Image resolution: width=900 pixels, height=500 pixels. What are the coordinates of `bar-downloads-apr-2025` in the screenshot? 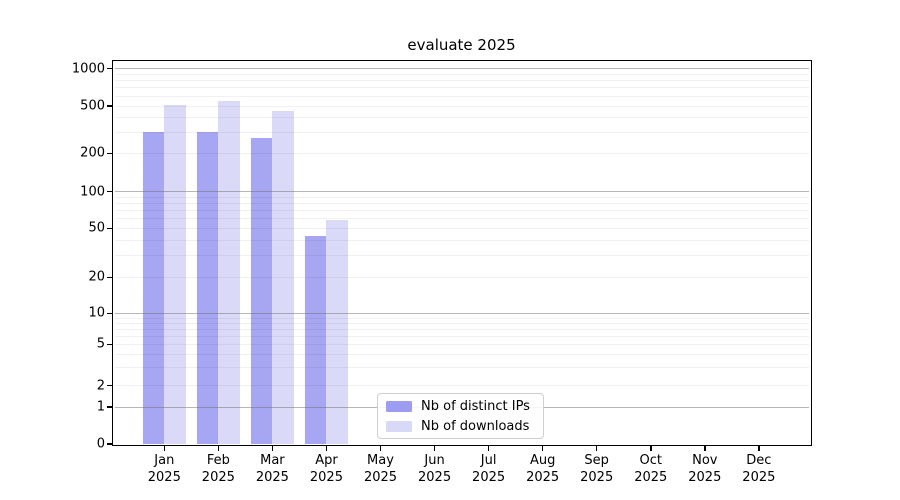 It's located at (337, 332).